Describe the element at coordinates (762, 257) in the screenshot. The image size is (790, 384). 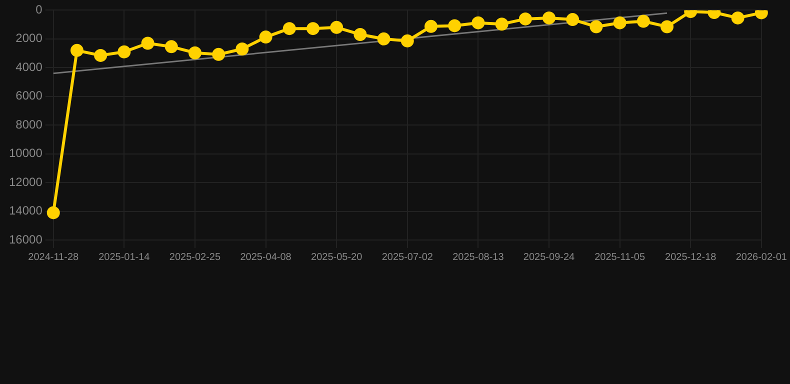
I see `x-tick-label: 2026-02-01` at that location.